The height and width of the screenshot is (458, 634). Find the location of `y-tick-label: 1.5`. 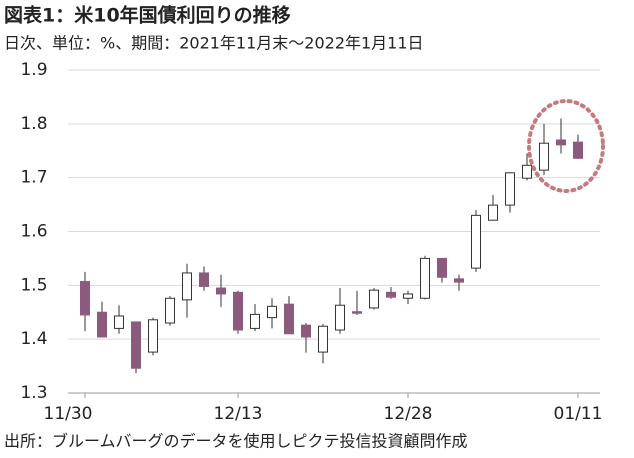

y-tick-label: 1.5 is located at coordinates (33, 285).